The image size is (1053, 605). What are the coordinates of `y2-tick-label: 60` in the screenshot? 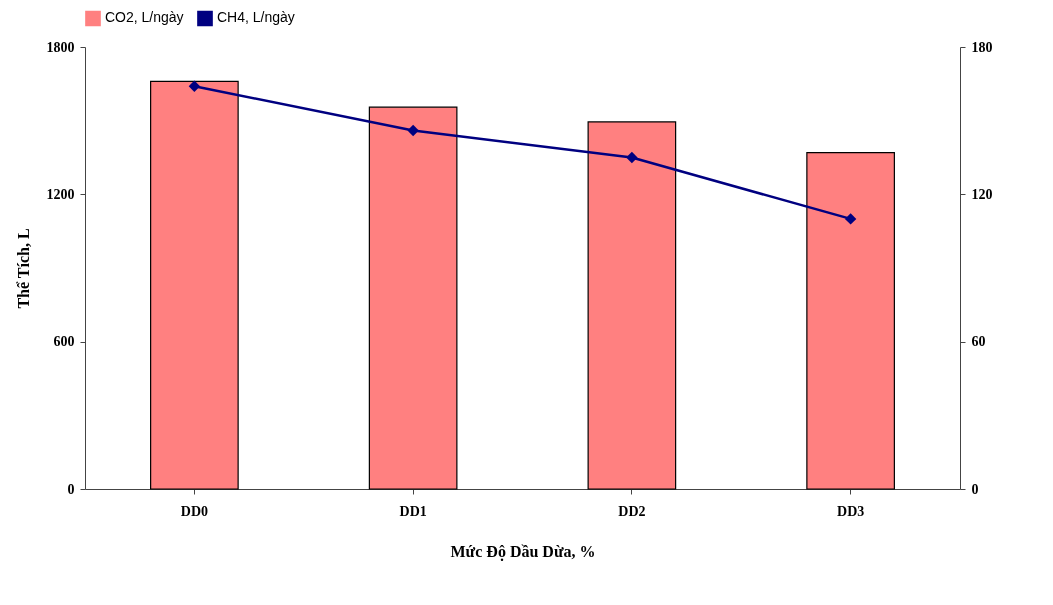 It's located at (978, 342).